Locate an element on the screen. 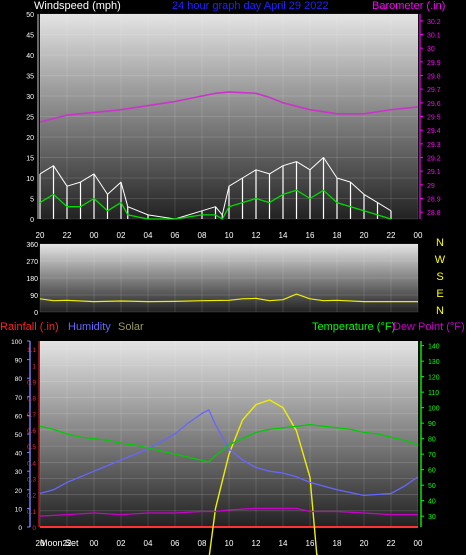  moon-set-label: Moon Set is located at coordinates (59, 543).